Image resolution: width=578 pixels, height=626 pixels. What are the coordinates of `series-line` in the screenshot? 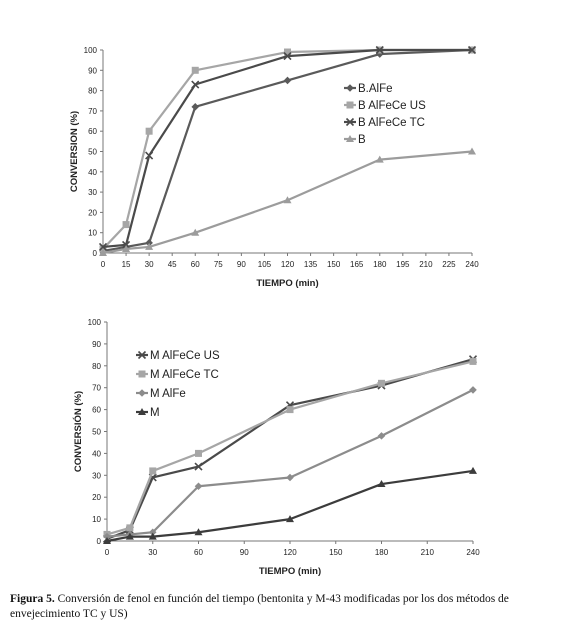 It's located at (290, 506).